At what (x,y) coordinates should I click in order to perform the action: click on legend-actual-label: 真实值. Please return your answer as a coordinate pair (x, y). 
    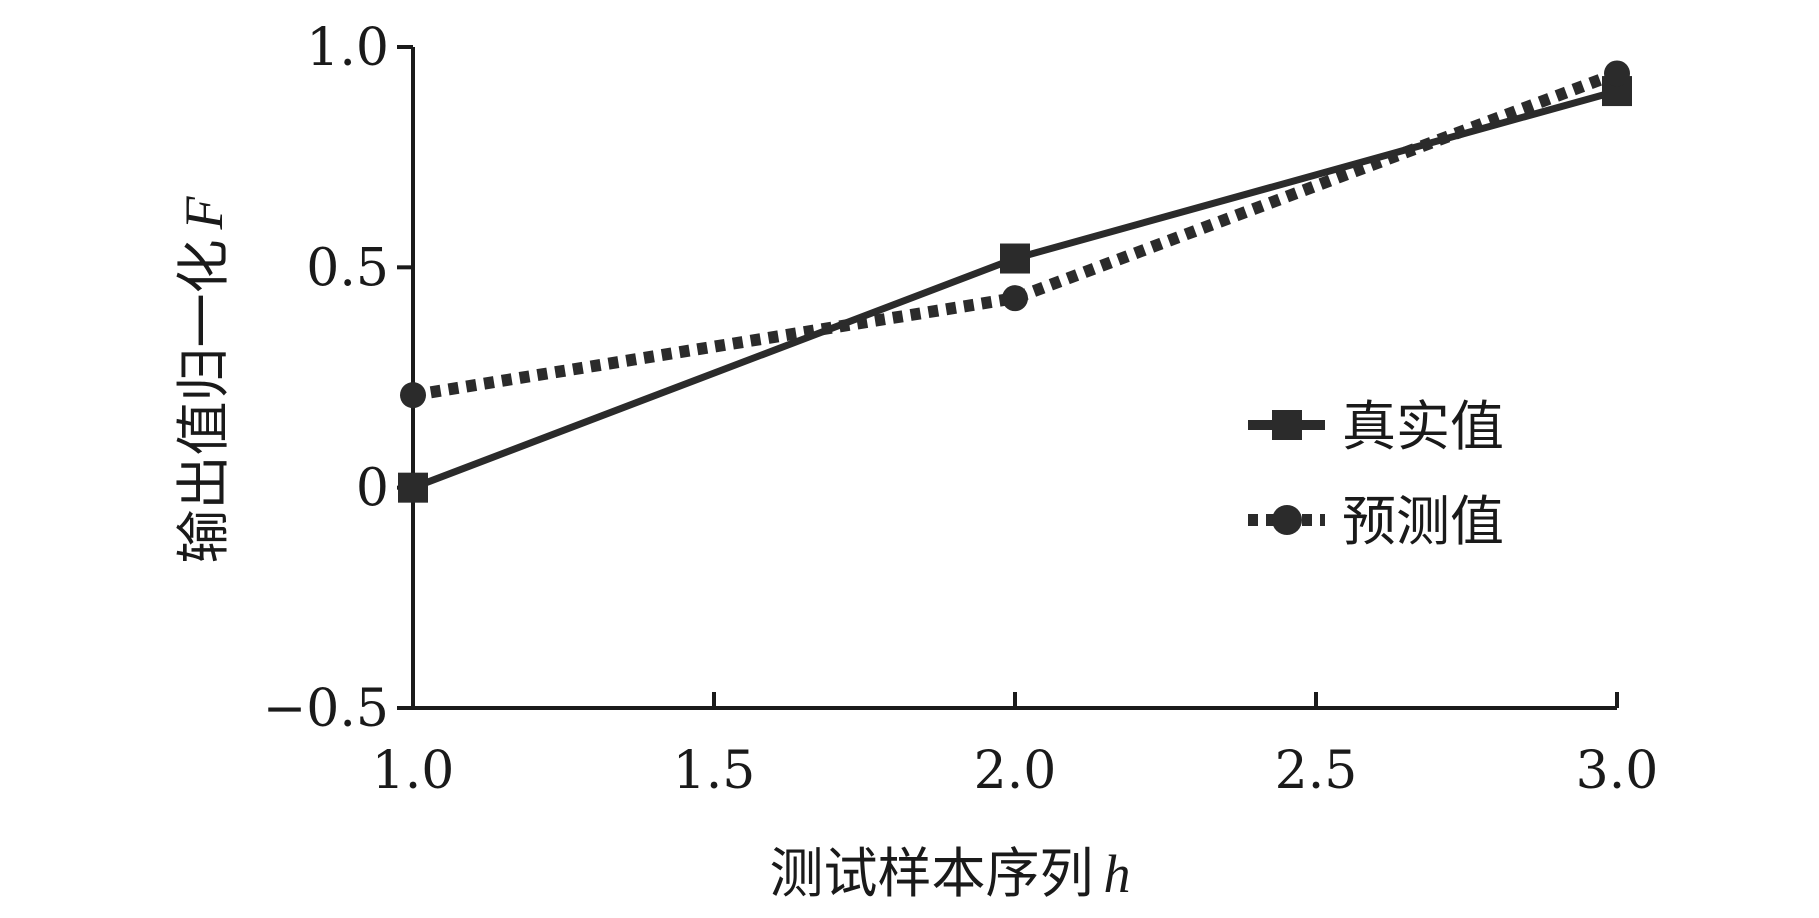
    Looking at the image, I should click on (1423, 426).